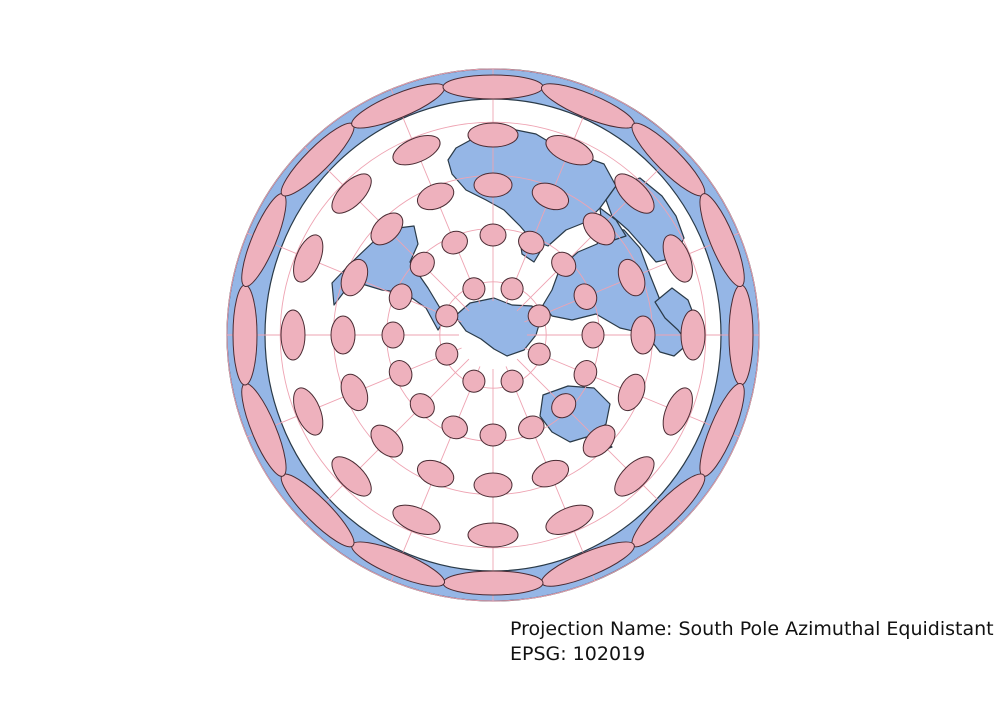 The image size is (1000, 707). Describe the element at coordinates (498, 327) in the screenshot. I see `continent-antarctica` at that location.